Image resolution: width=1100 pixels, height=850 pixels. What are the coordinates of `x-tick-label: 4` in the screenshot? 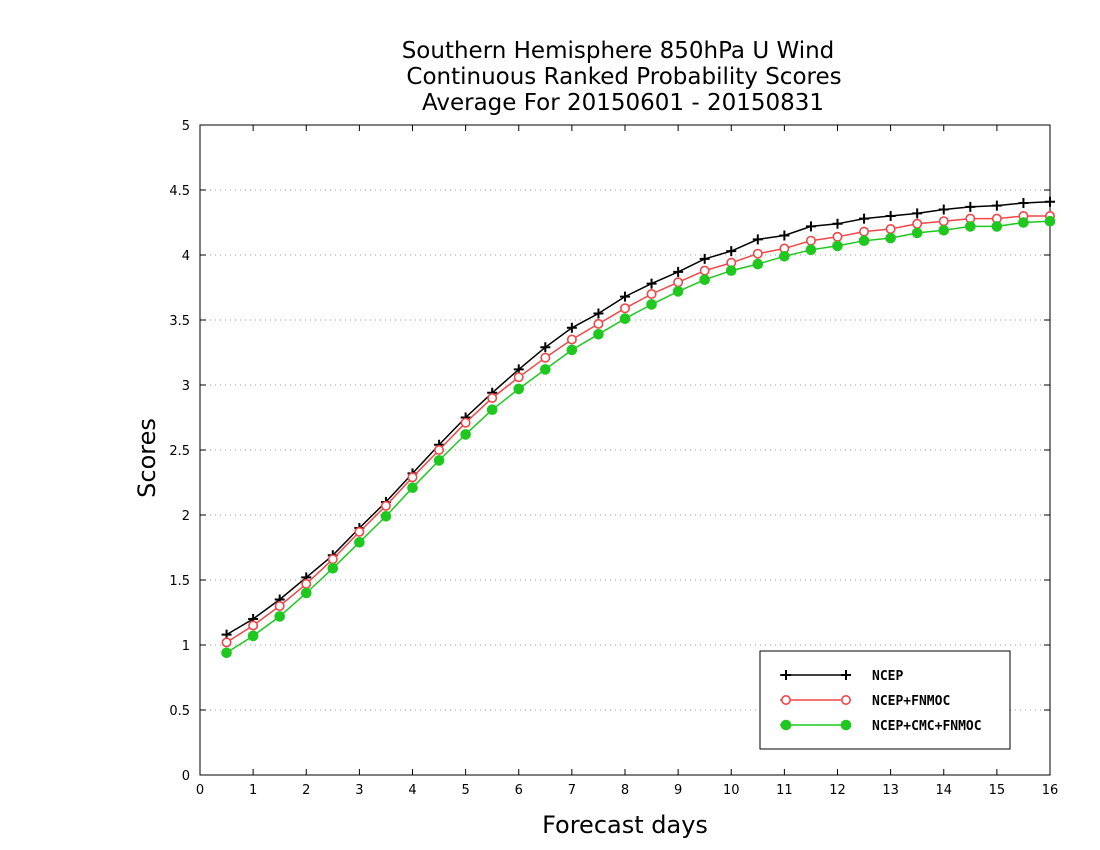 It's located at (412, 790).